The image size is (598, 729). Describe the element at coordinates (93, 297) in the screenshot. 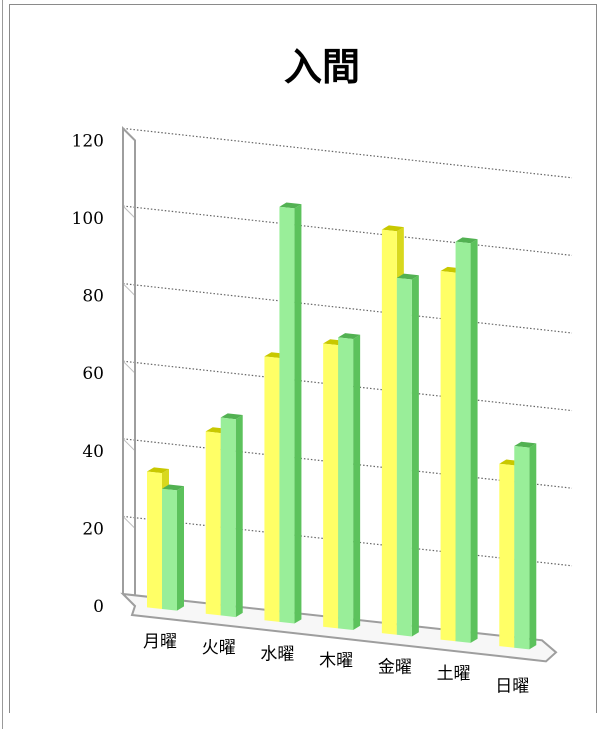

I see `y-tick-label: 80` at that location.